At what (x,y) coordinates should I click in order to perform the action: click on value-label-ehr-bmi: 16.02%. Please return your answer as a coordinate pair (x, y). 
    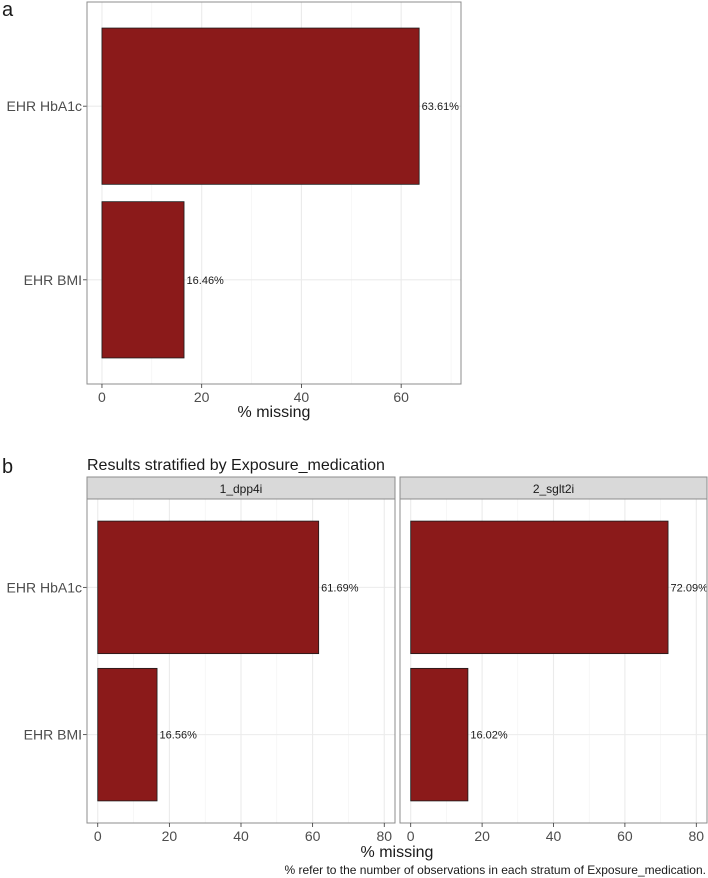
    Looking at the image, I should click on (489, 736).